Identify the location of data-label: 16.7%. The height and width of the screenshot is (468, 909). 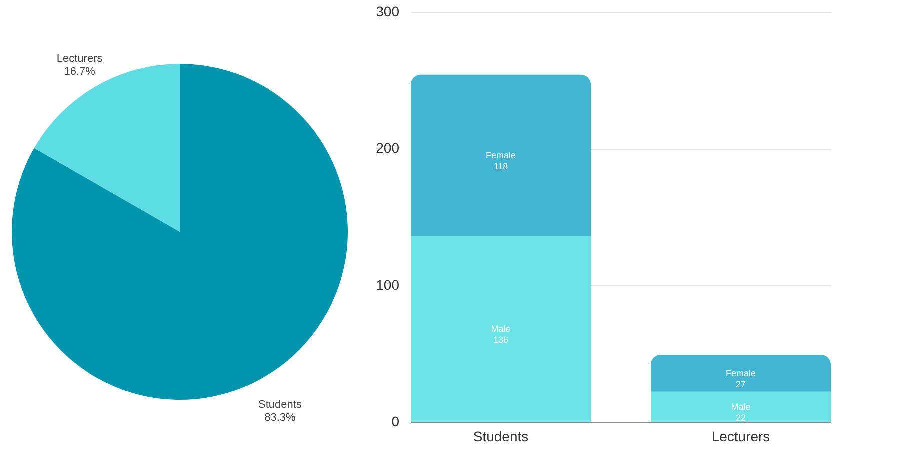
(80, 72).